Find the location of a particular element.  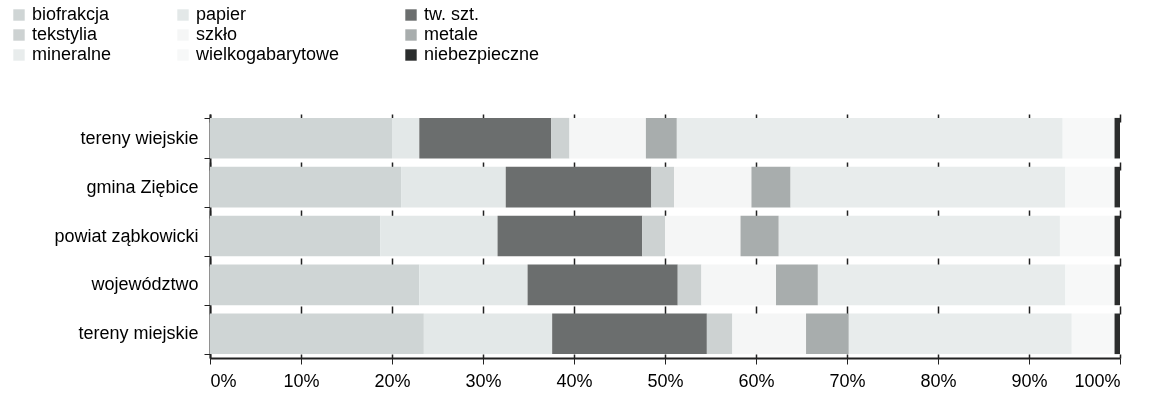

legend-label: mineralne is located at coordinates (72, 54).